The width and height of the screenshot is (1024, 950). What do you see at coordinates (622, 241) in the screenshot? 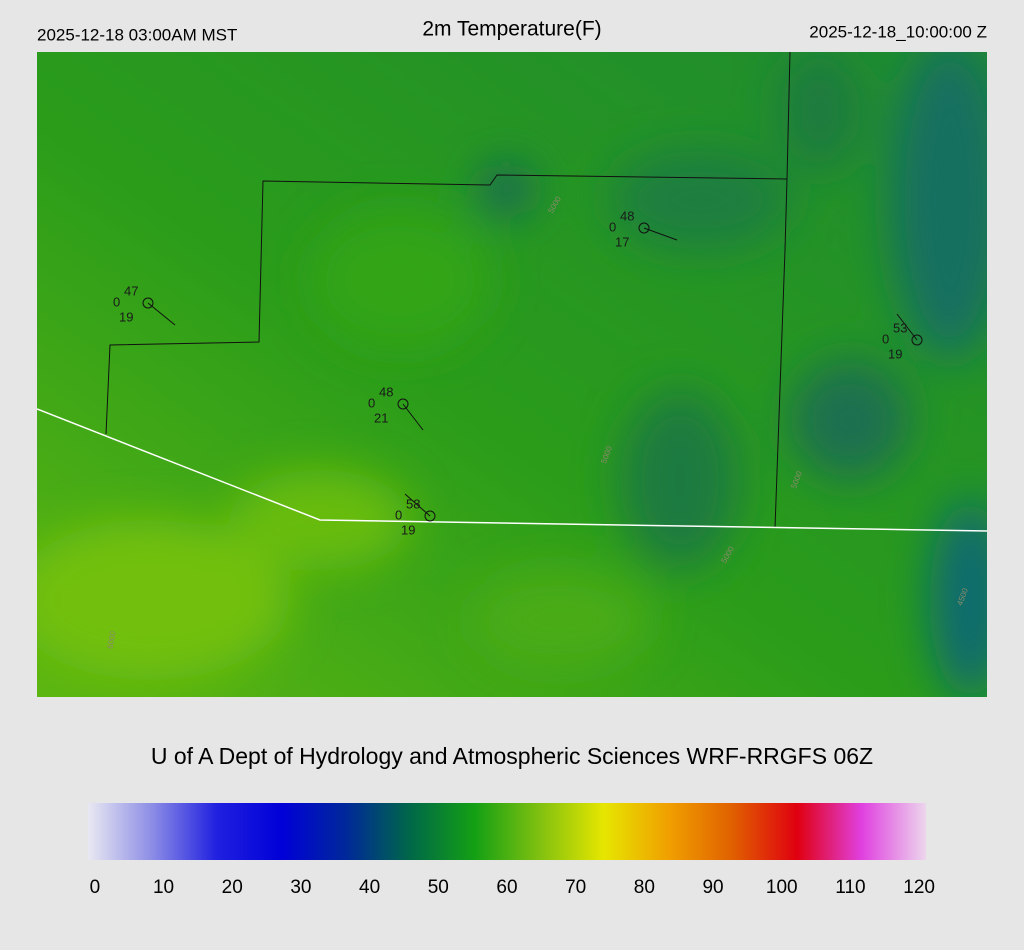
I see `dewpoint: 17` at bounding box center [622, 241].